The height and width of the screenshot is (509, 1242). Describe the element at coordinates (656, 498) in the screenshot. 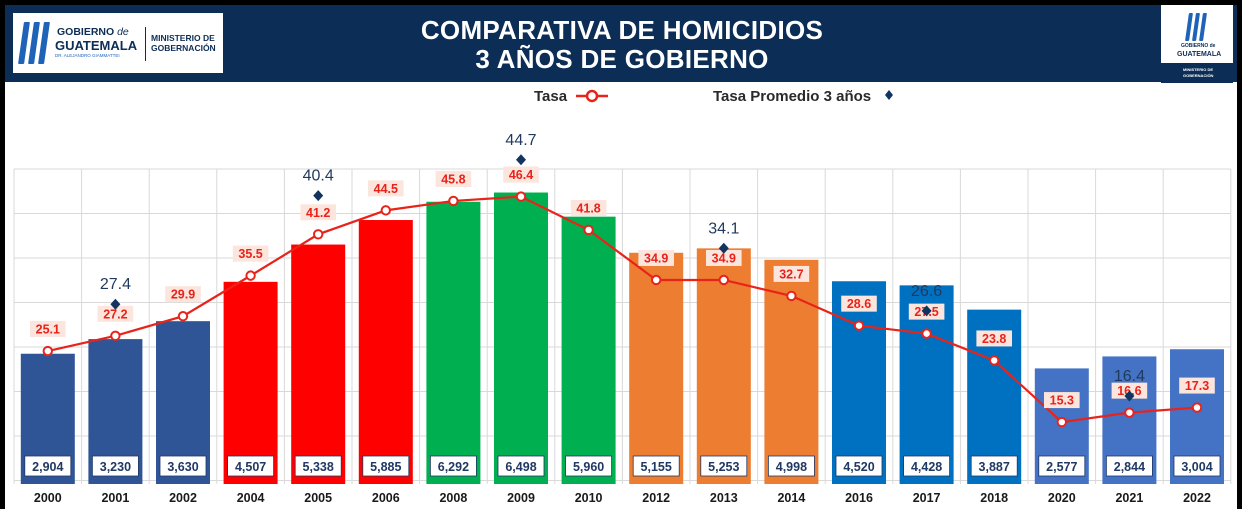

I see `x-tick-label: 2012` at that location.